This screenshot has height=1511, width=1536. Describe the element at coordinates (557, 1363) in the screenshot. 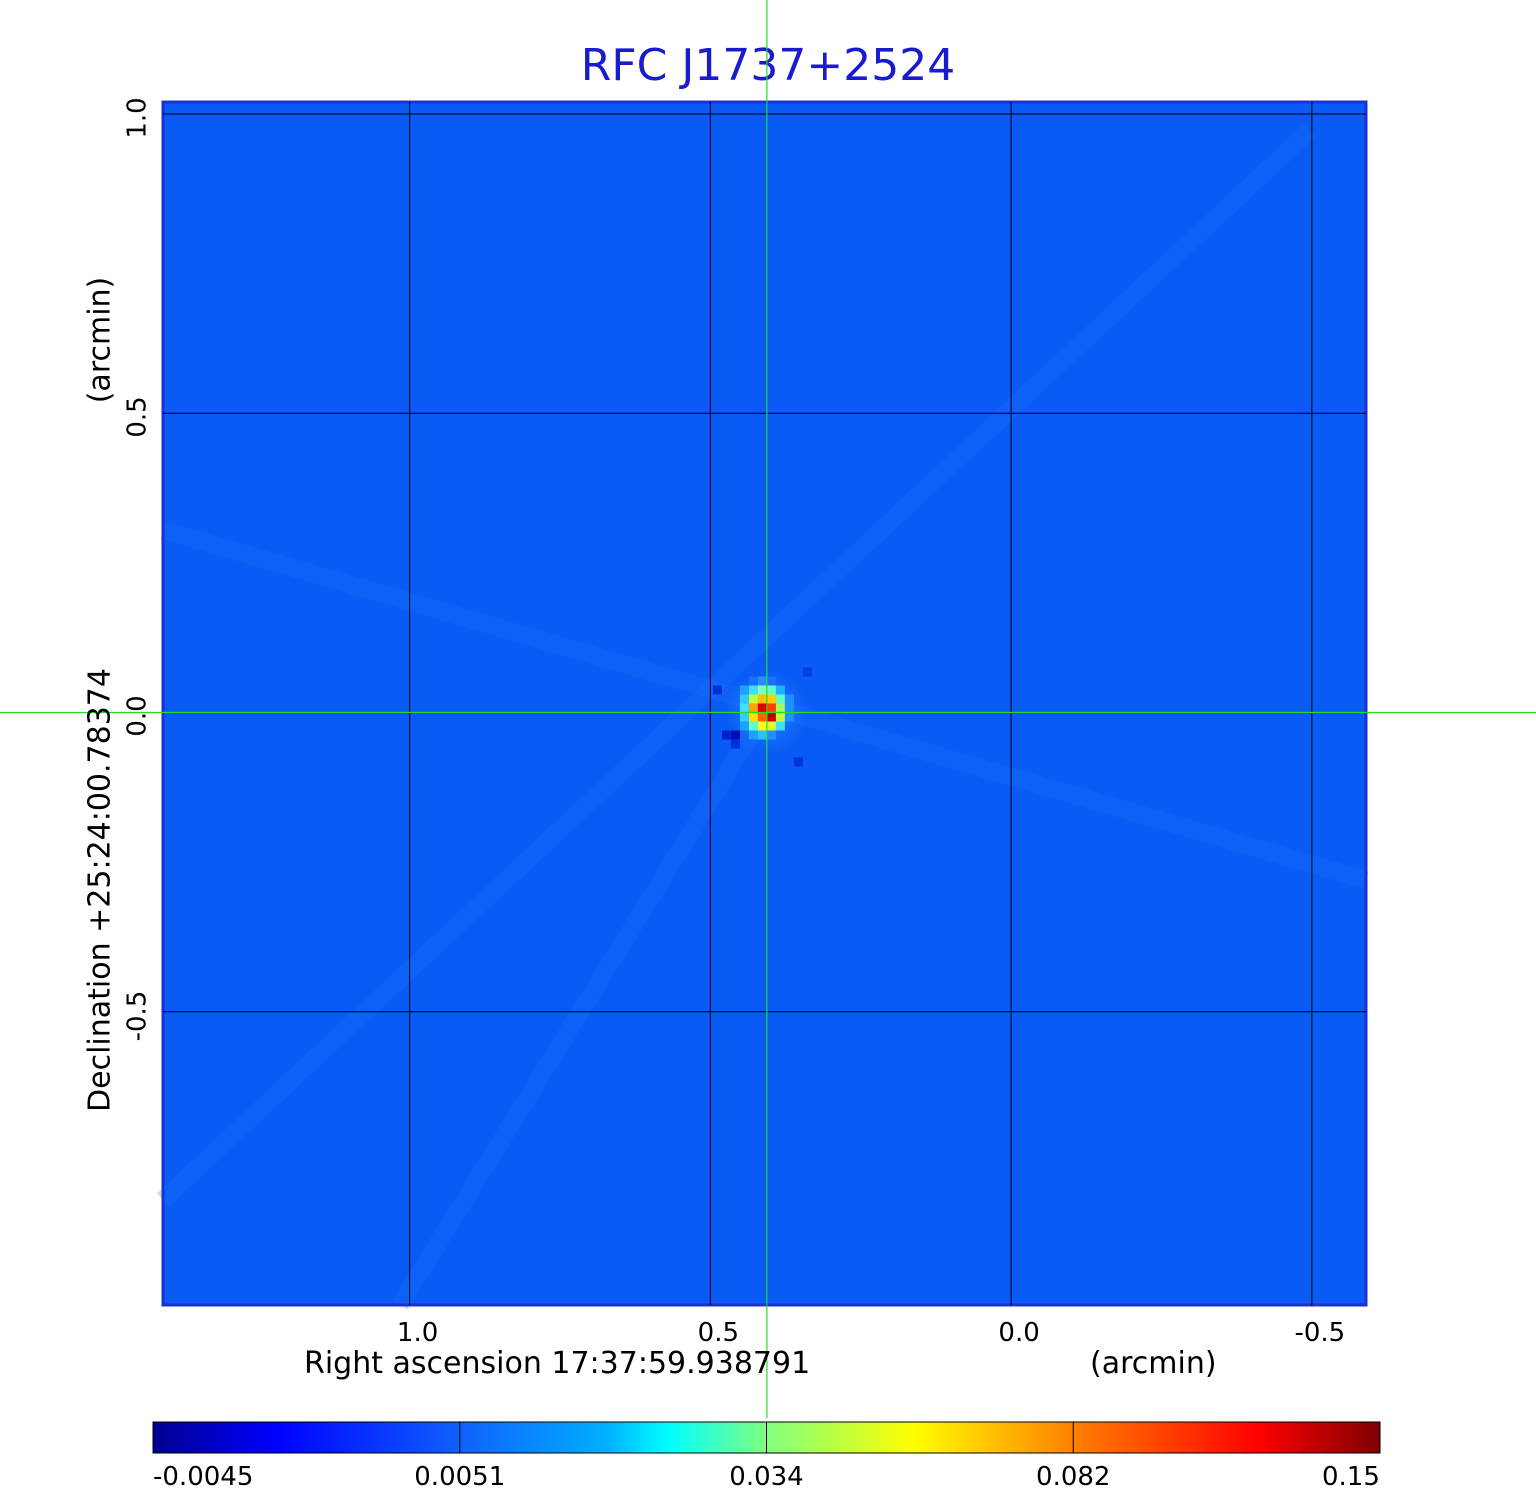

I see `x-axis-label: Right ascension 17:37:59.938791` at that location.